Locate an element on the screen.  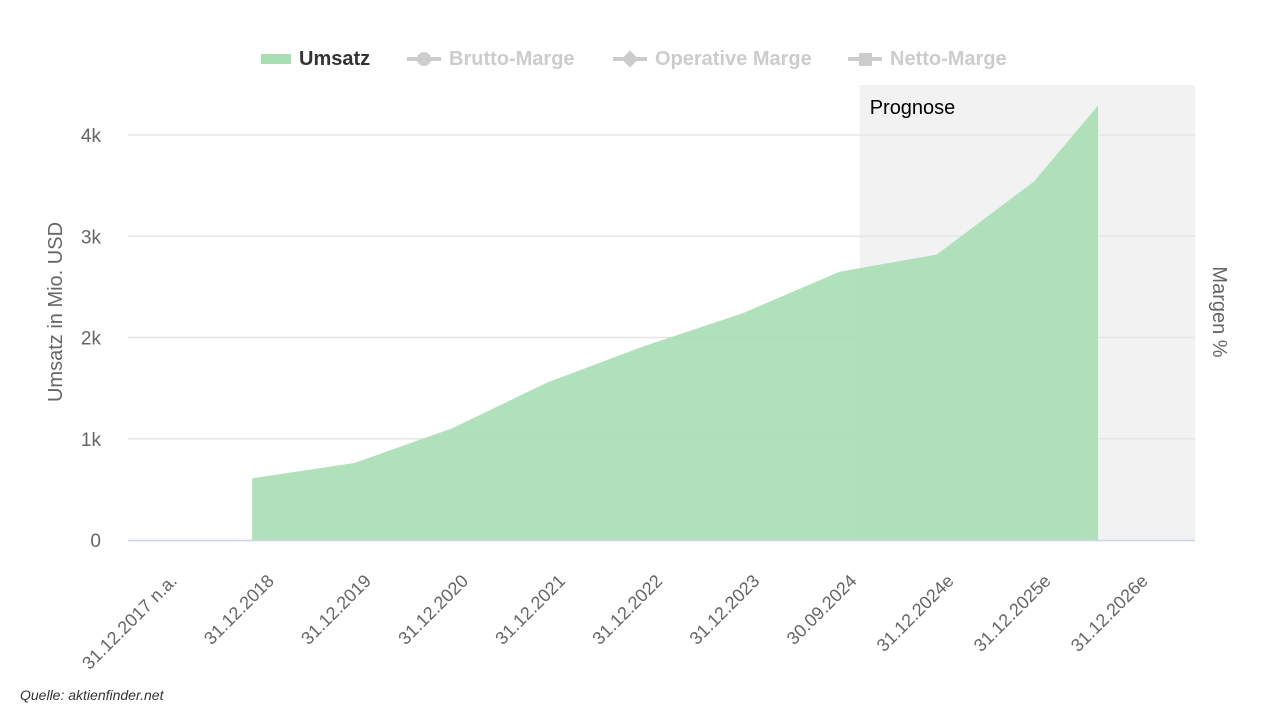
y-tick-label: 2k is located at coordinates (91, 339).